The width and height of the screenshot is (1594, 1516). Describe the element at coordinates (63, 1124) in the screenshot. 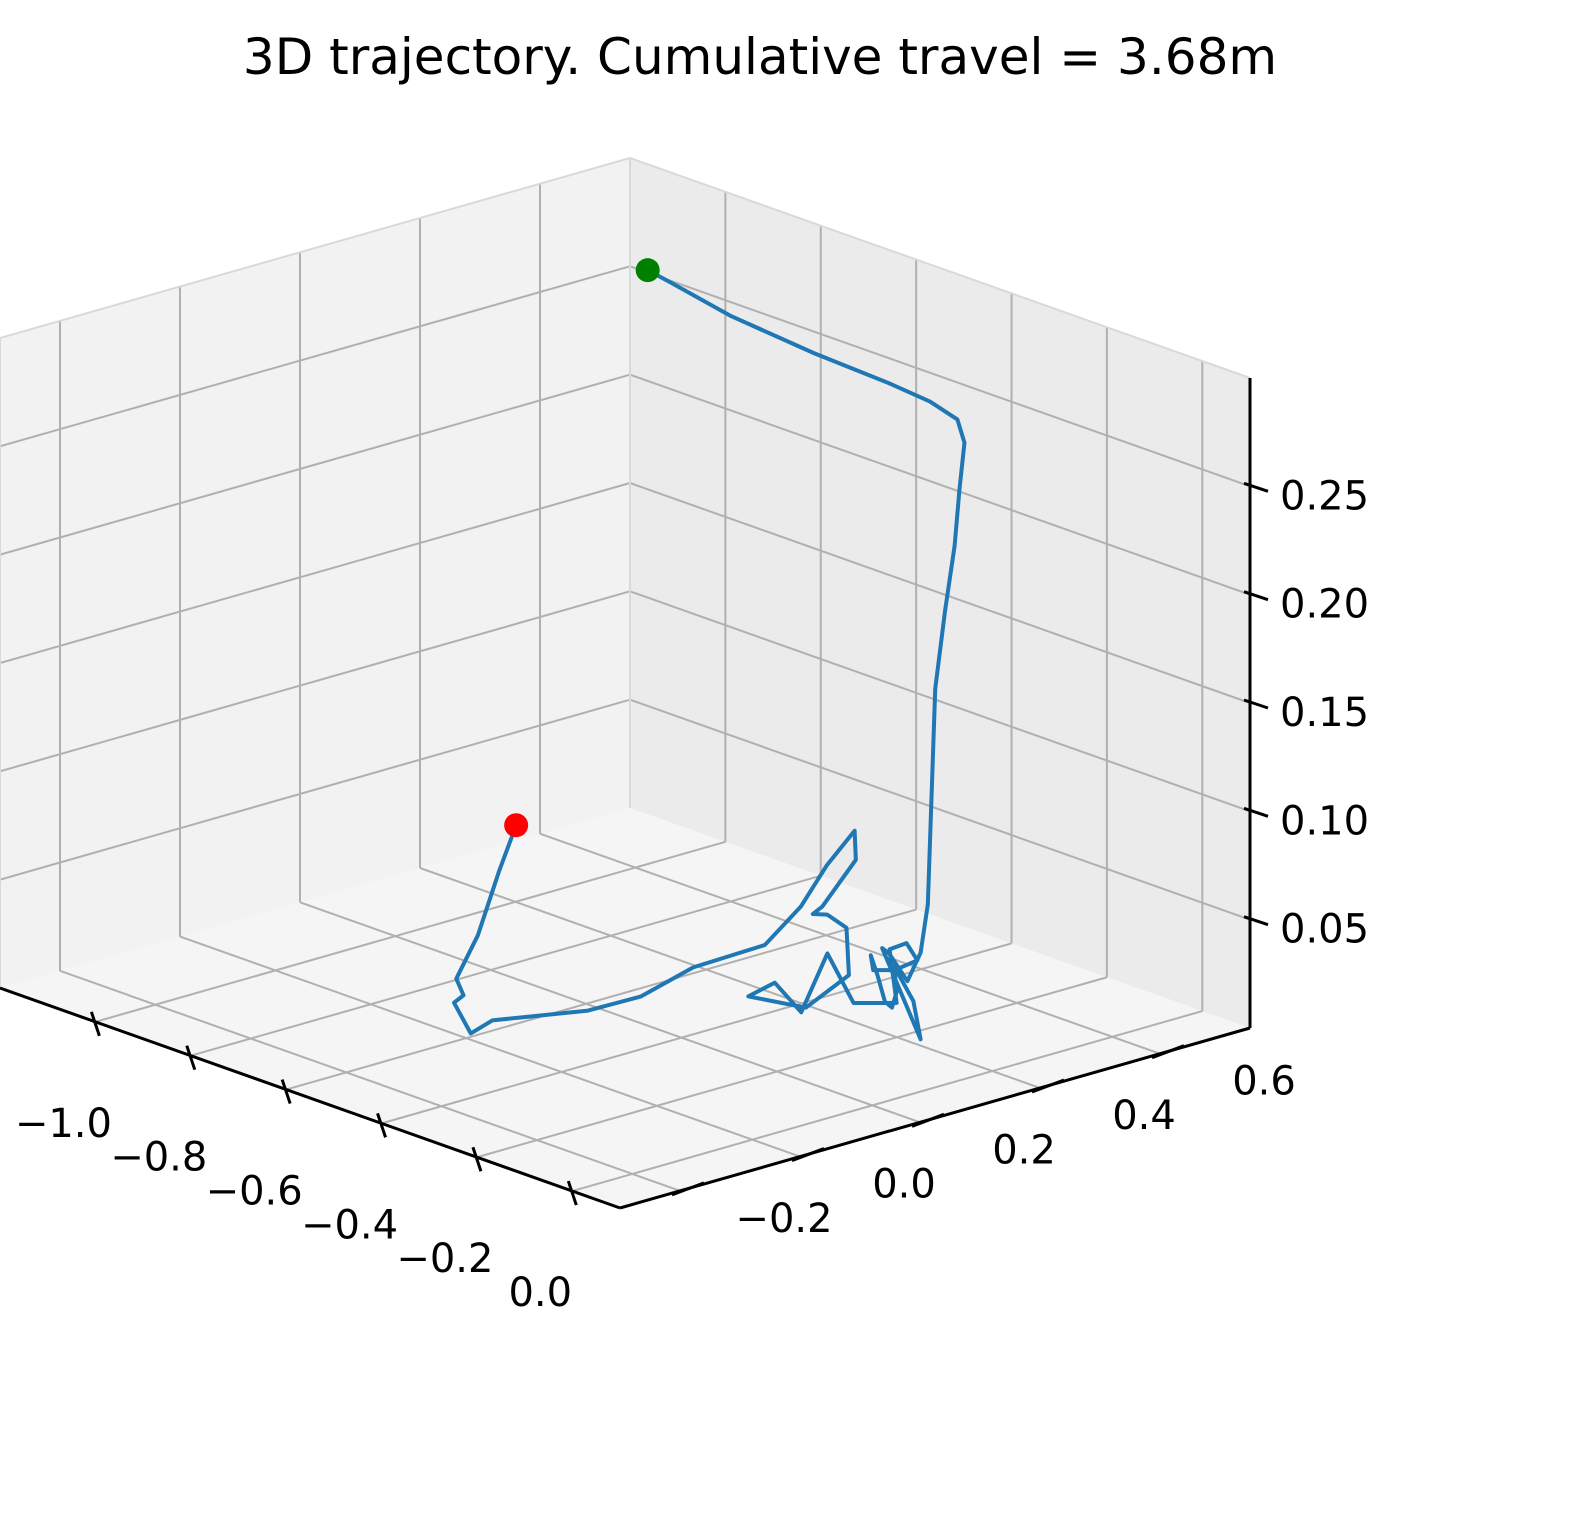

I see `x-tick-label: −1.0` at that location.